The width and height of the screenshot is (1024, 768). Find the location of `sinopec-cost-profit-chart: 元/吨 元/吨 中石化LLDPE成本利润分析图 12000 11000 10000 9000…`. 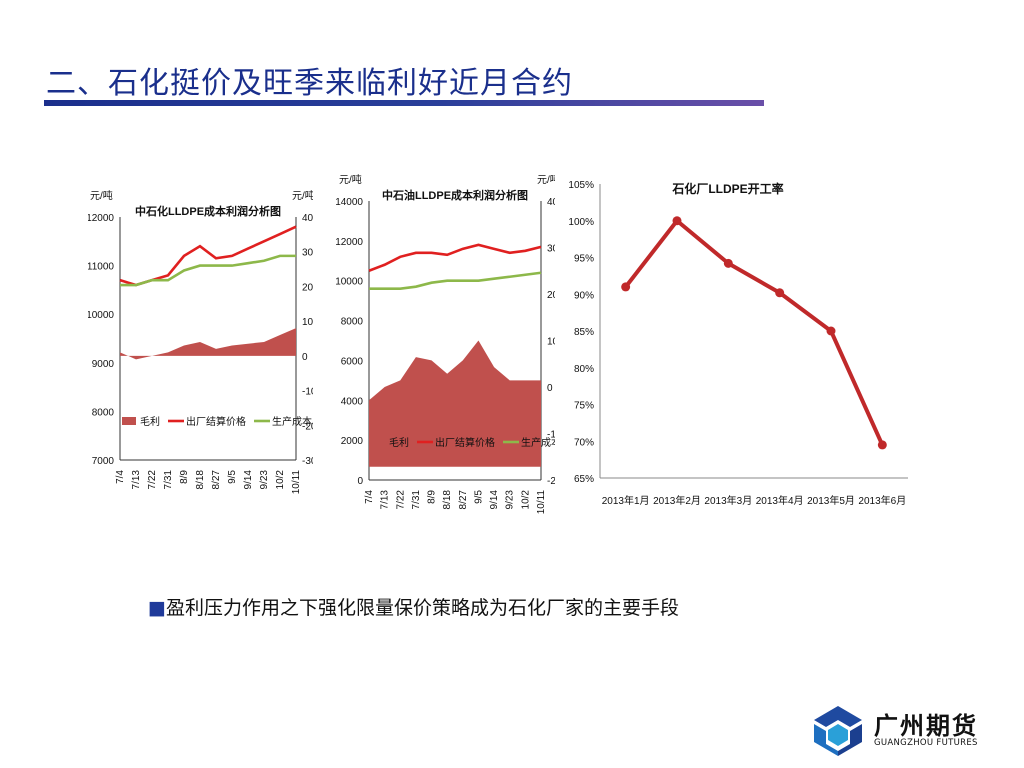

sinopec-cost-profit-chart: 元/吨 元/吨 中石化LLDPE成本利润分析图 12000 11000 10000 9000… is located at coordinates (200, 352).